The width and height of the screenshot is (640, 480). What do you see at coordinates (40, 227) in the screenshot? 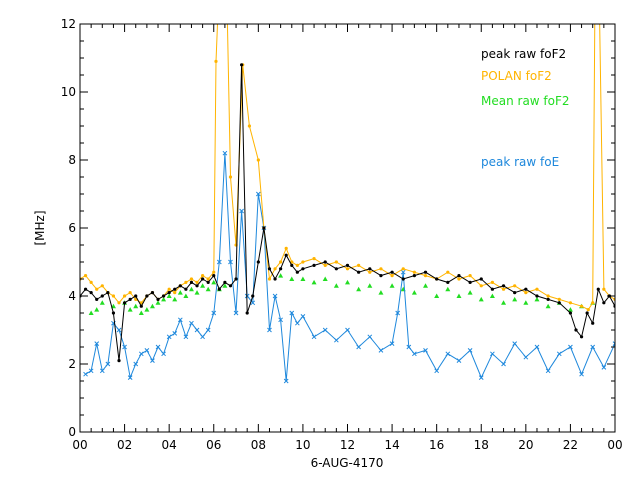
I see `y-axis-label: [MHz]` at bounding box center [40, 227].